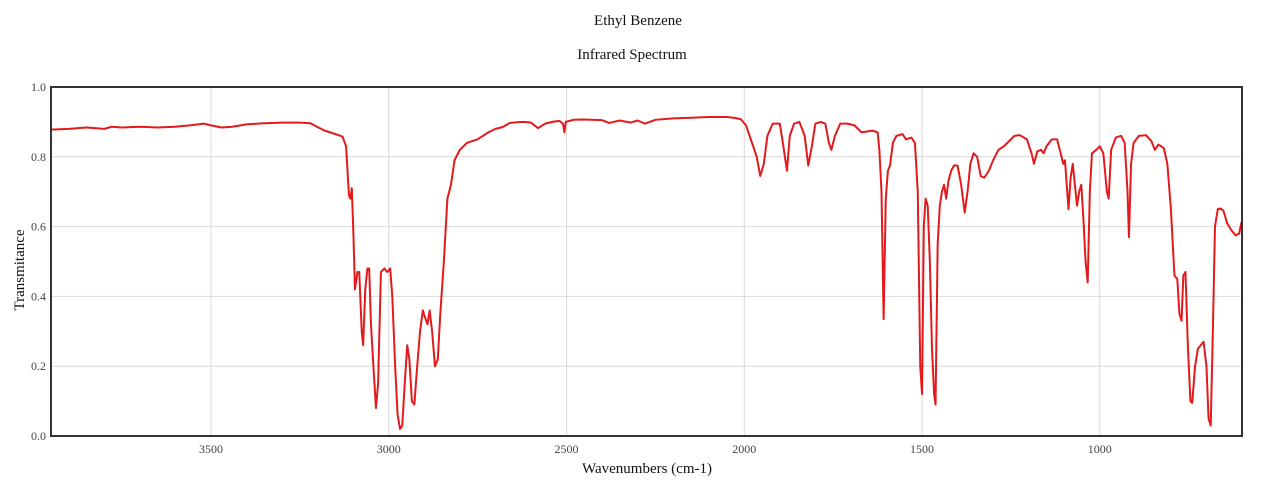 The image size is (1271, 491). What do you see at coordinates (632, 55) in the screenshot?
I see `chart-subtitle: Infrared Spectrum` at bounding box center [632, 55].